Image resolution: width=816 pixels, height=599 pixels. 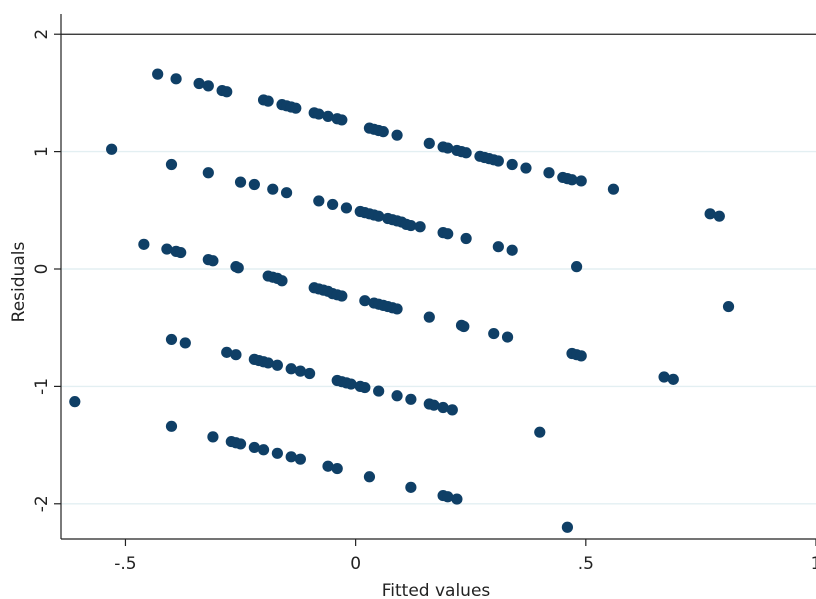 I want to click on y-tick-label: 0, so click(x=42, y=269).